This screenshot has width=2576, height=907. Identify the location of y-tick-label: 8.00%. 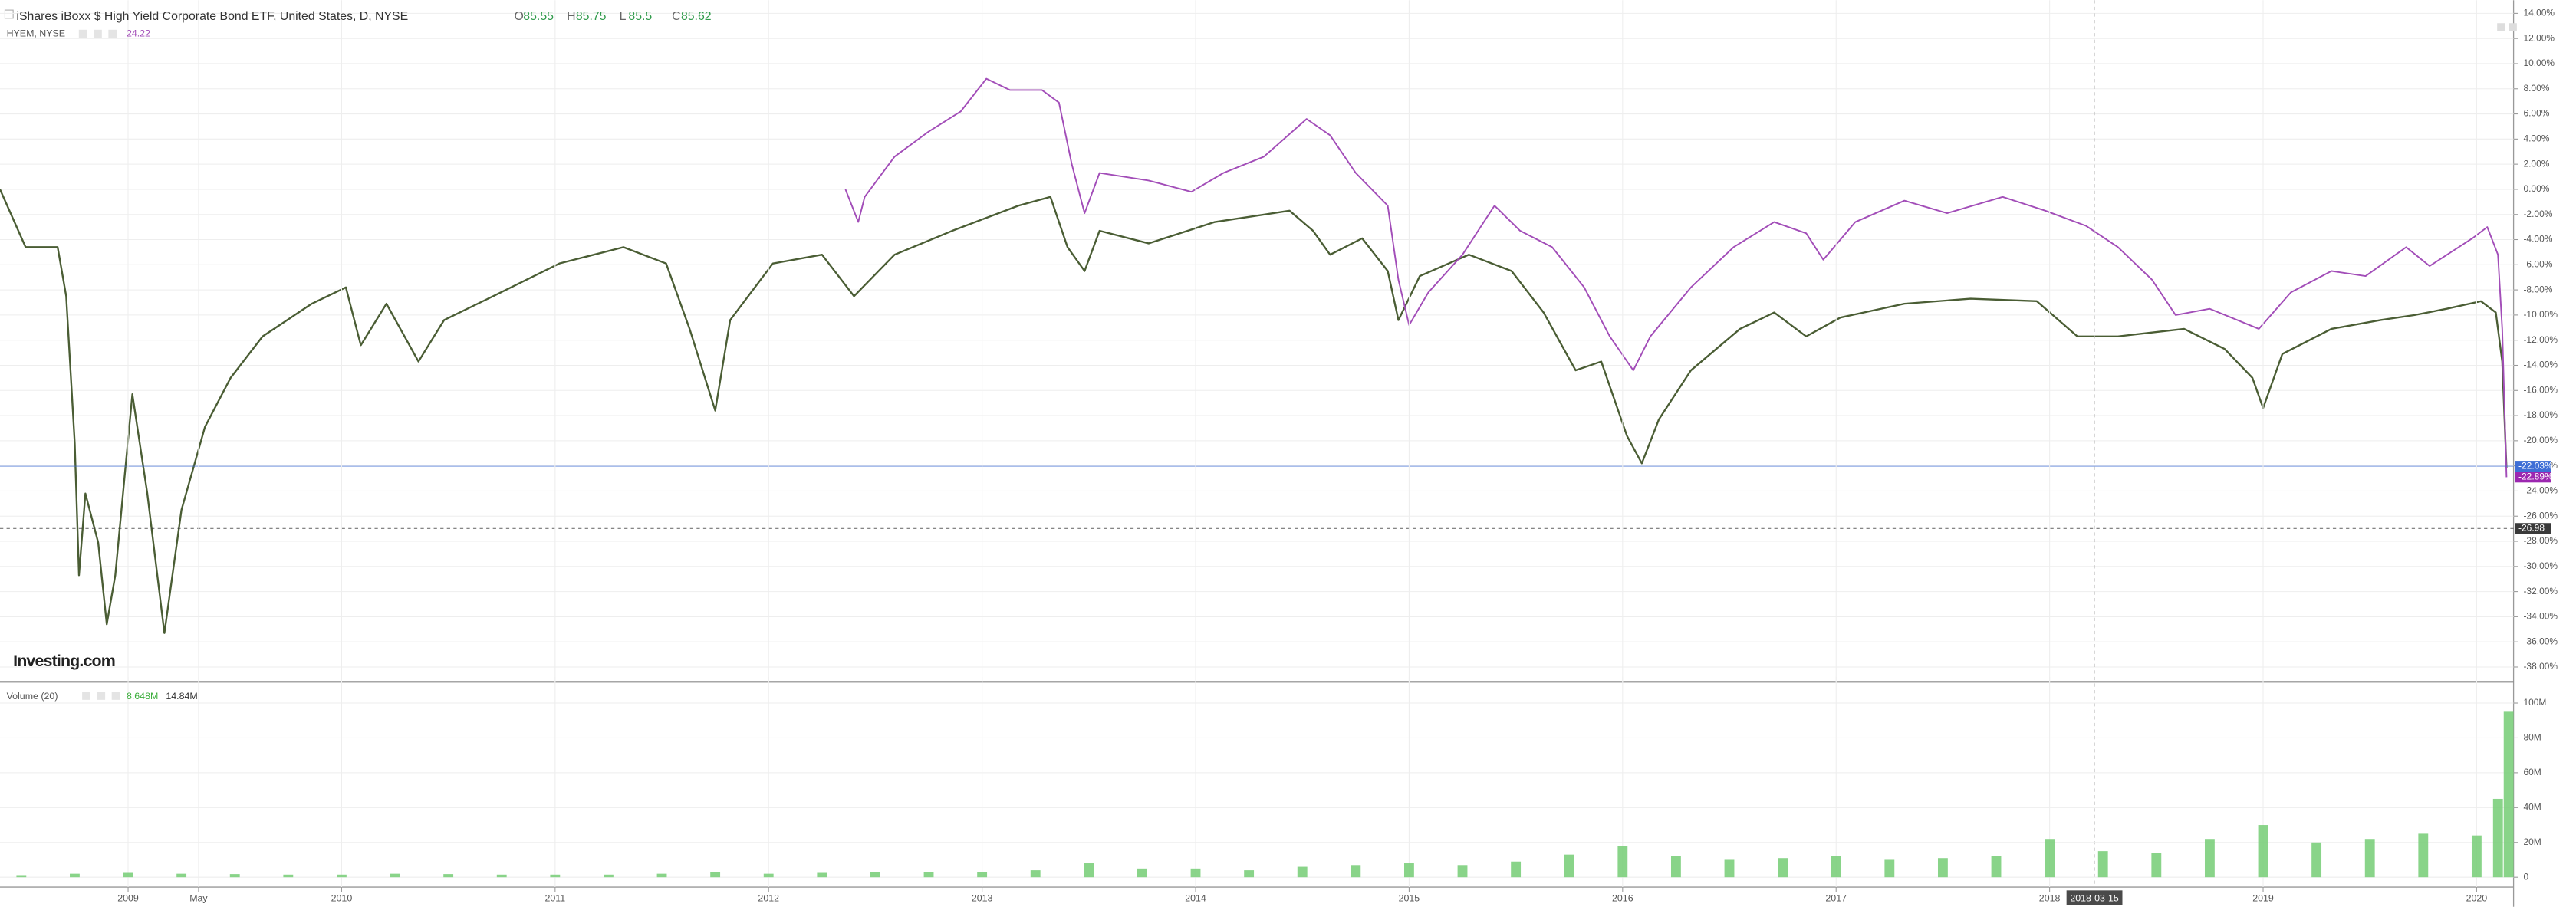
(2536, 88).